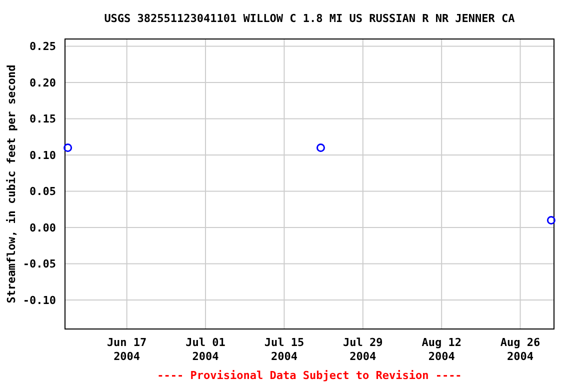 The height and width of the screenshot is (384, 576). Describe the element at coordinates (43, 191) in the screenshot. I see `y-tick-label: 0.05` at that location.